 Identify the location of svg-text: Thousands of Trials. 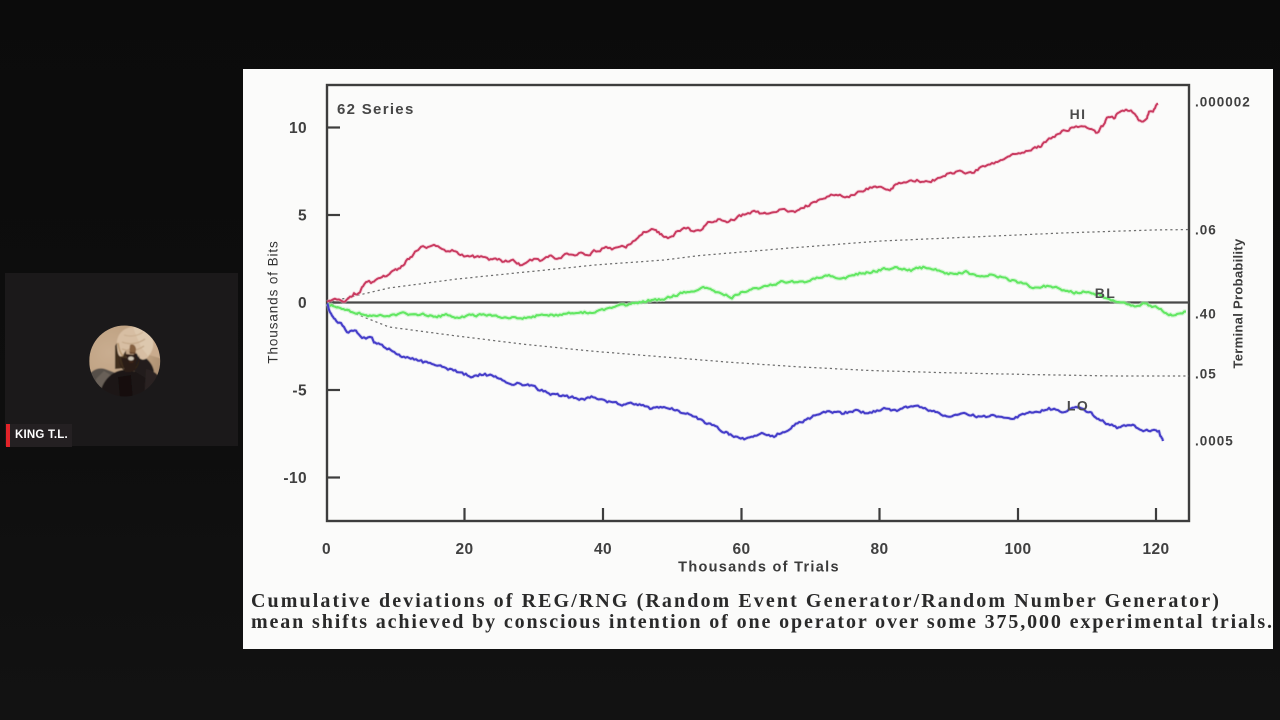
(759, 568).